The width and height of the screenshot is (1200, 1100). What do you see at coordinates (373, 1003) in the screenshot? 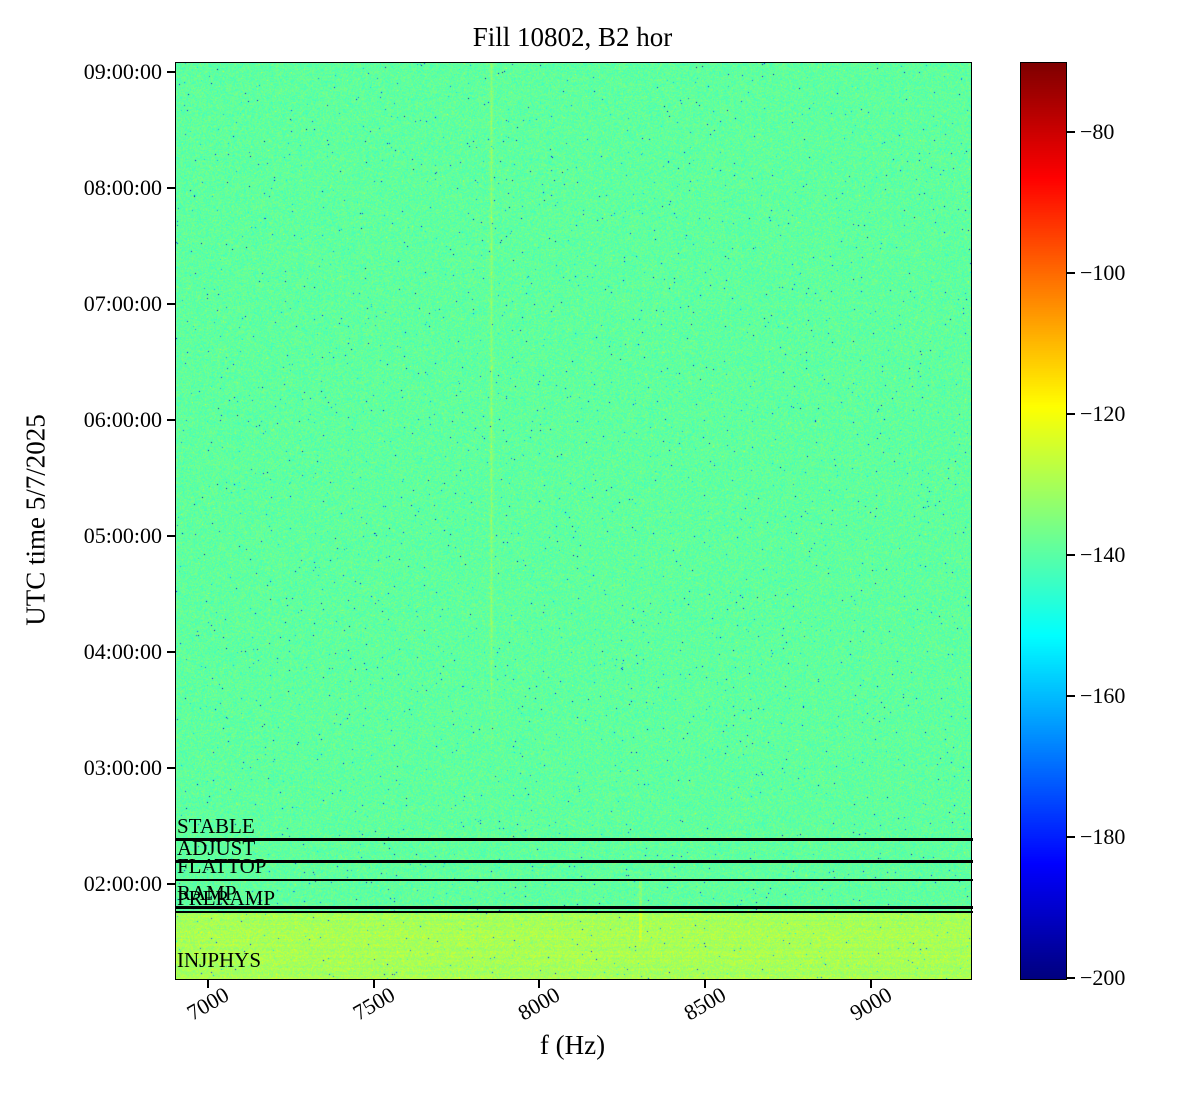
I see `x-tick-label: 7500` at bounding box center [373, 1003].